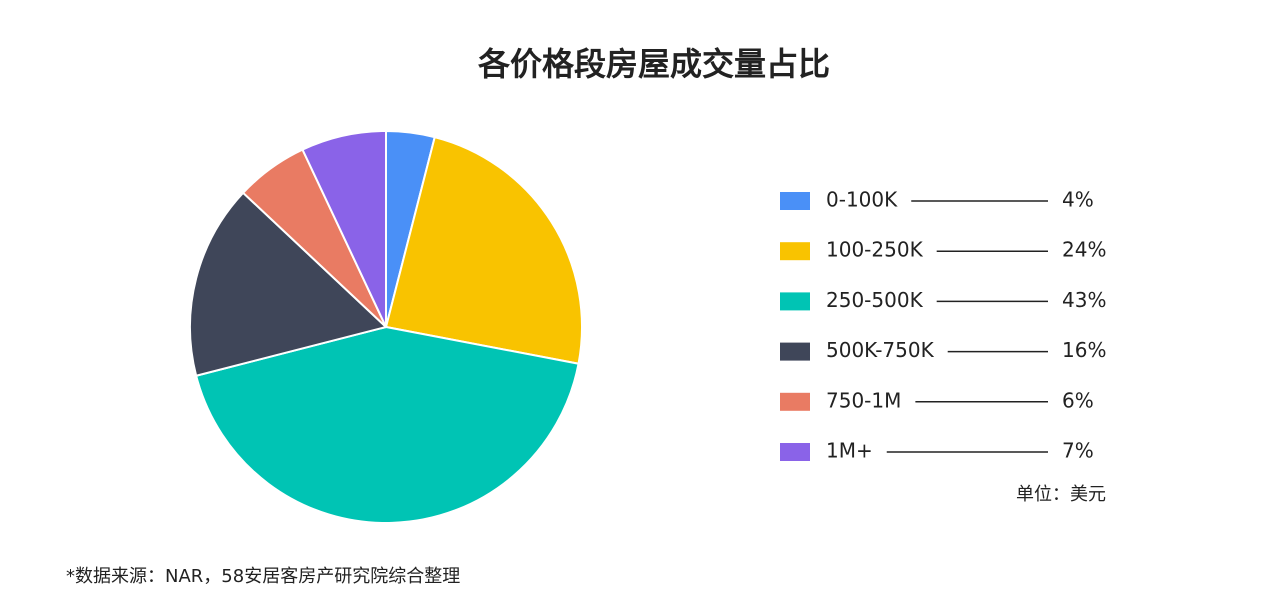  I want to click on legend-value: 7%, so click(1078, 451).